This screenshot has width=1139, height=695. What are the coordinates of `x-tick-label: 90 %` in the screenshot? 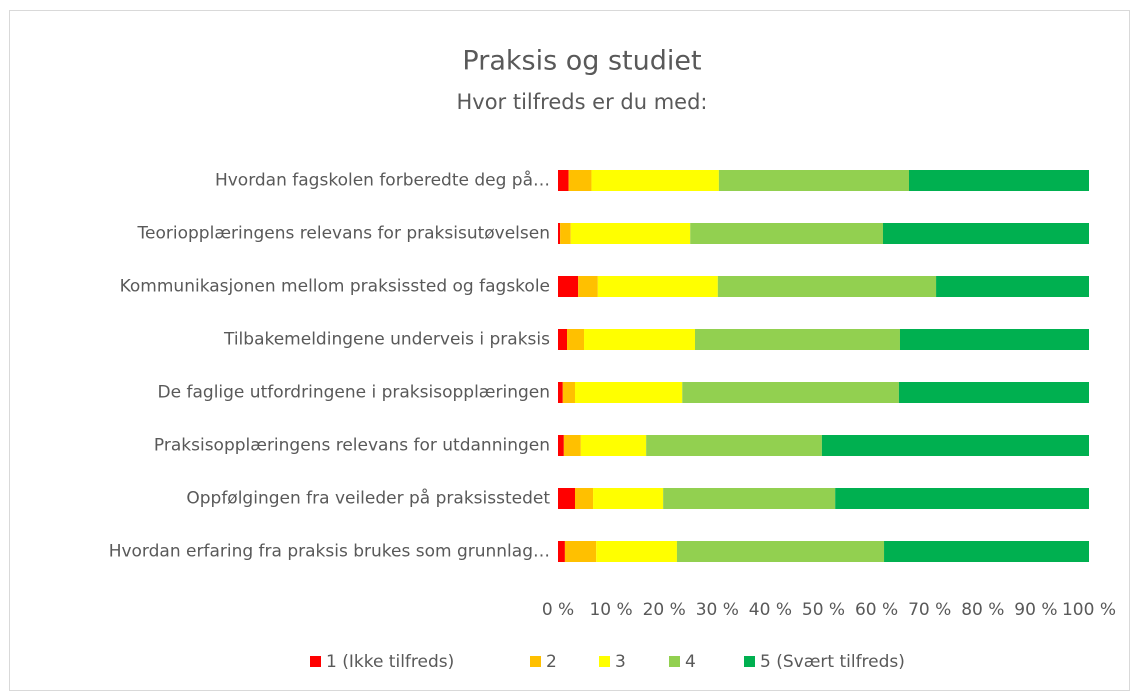 It's located at (1035, 610).